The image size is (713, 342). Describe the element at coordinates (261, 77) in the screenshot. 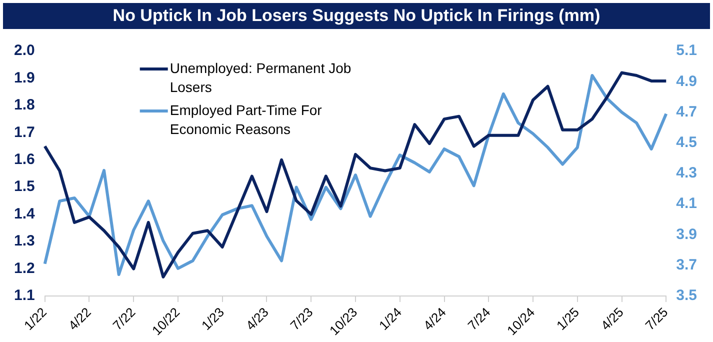

I see `legend-label: Unemployed: Permanent Job Losers` at that location.